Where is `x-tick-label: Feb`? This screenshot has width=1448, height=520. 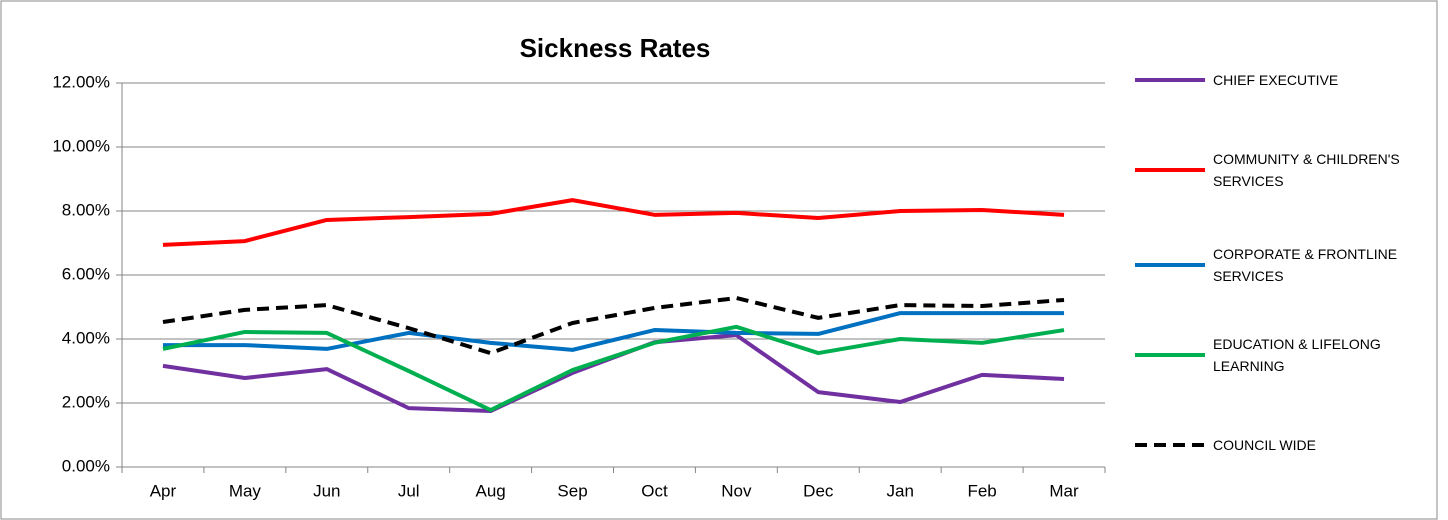
x-tick-label: Feb is located at coordinates (981, 490).